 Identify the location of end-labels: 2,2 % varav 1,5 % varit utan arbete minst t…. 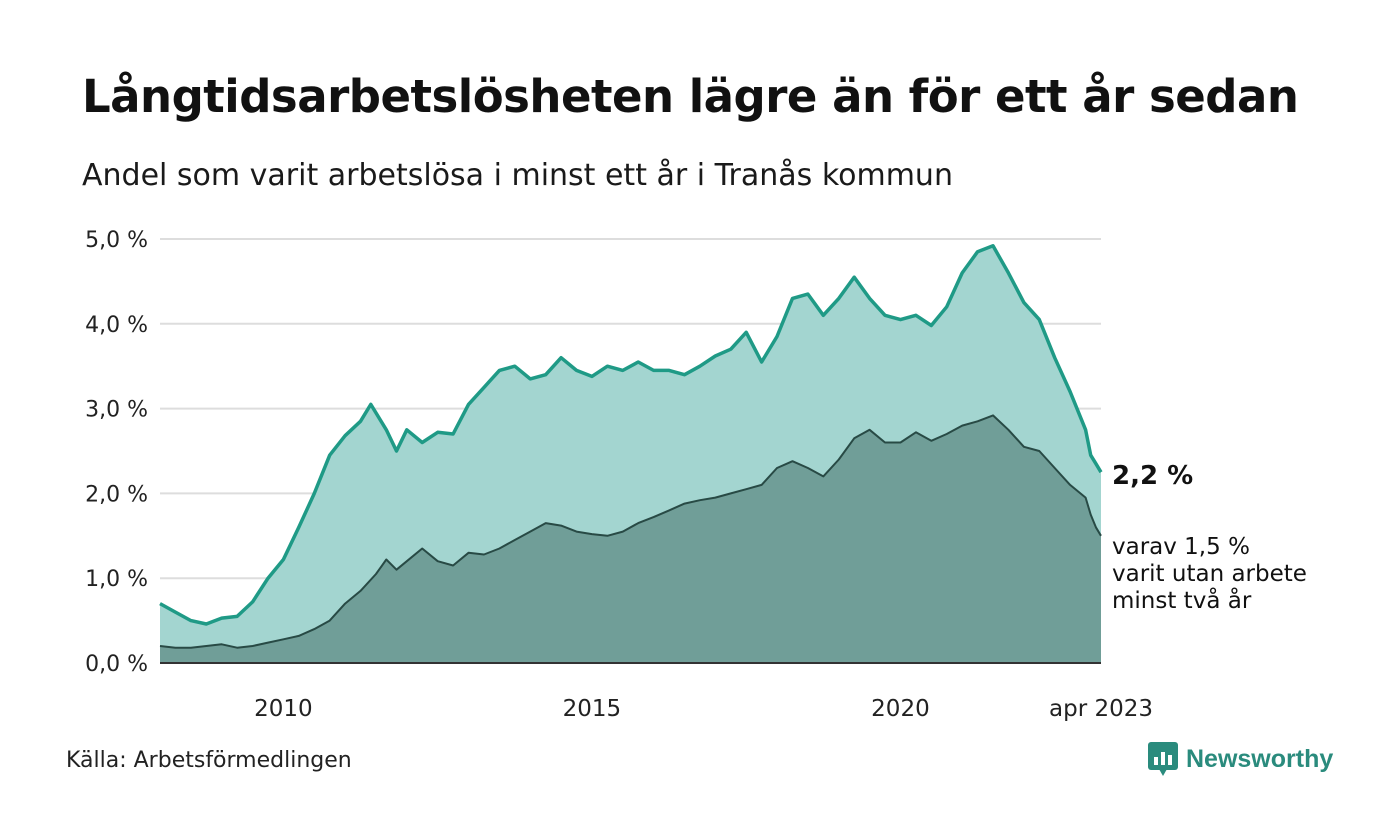
(1209, 537).